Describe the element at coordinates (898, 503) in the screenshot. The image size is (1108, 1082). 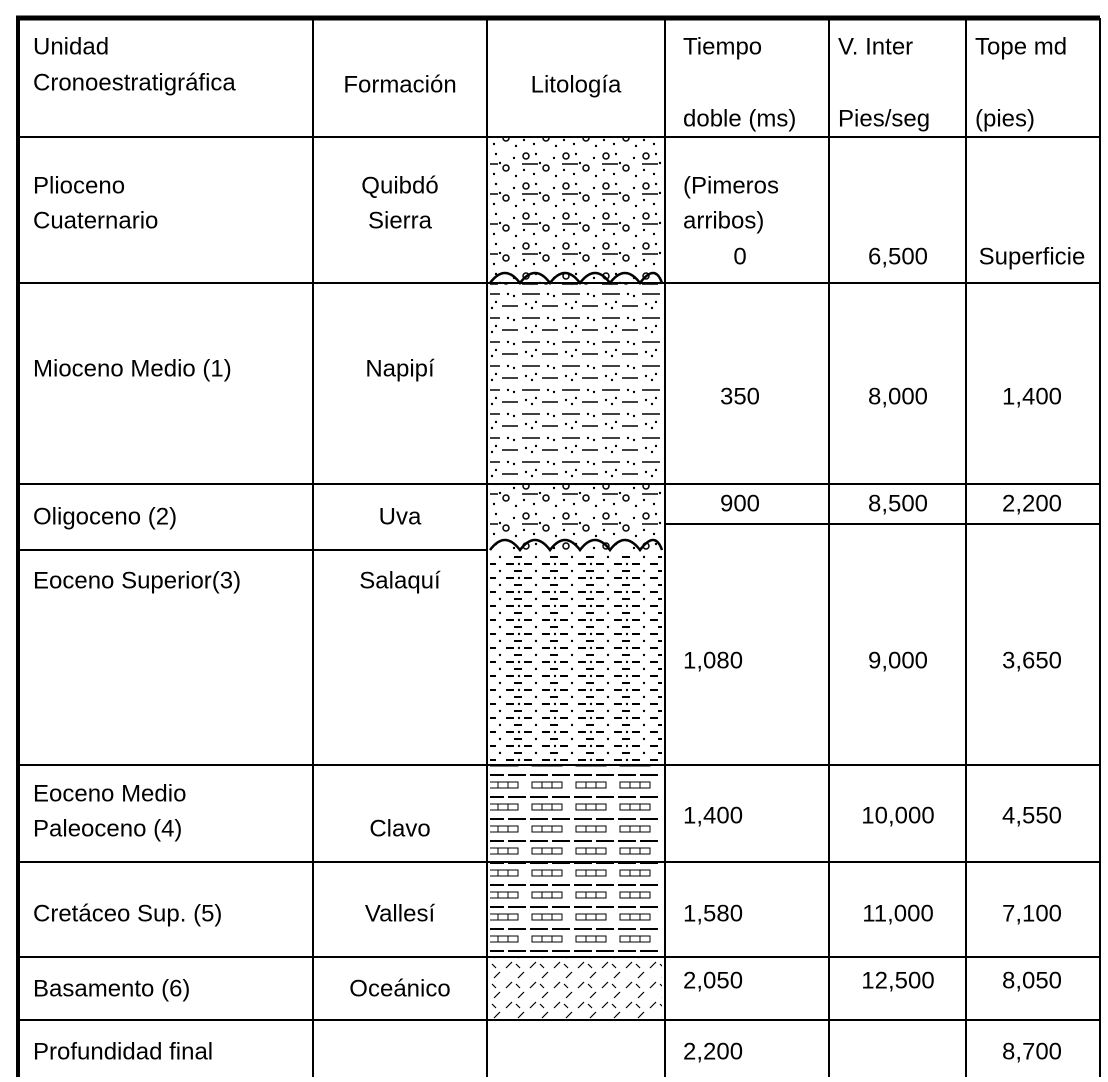
I see `cell-text: 8,500` at that location.